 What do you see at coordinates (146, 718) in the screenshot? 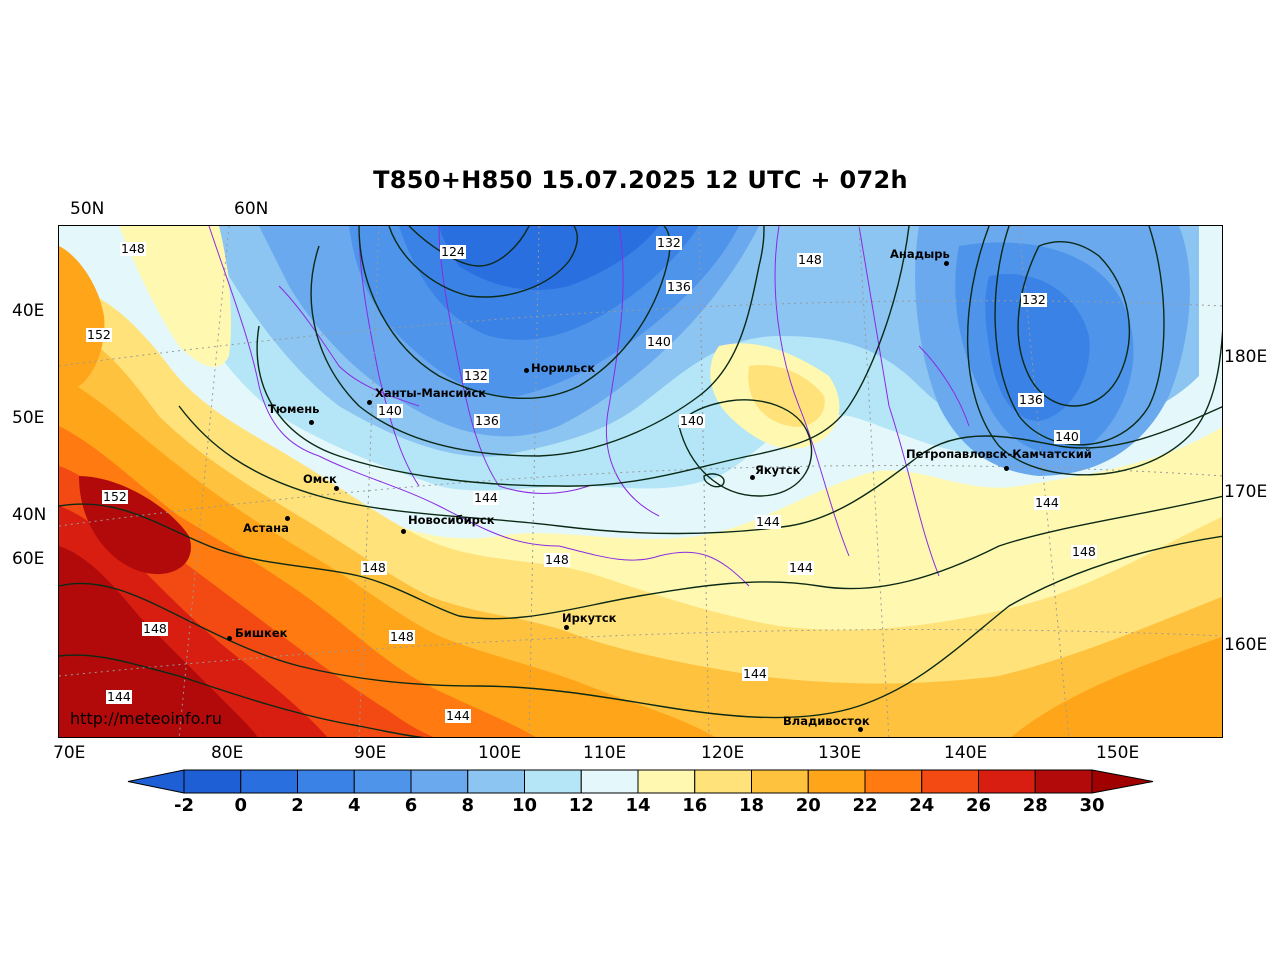
I see `watermark: http://meteoinfo.ru` at bounding box center [146, 718].